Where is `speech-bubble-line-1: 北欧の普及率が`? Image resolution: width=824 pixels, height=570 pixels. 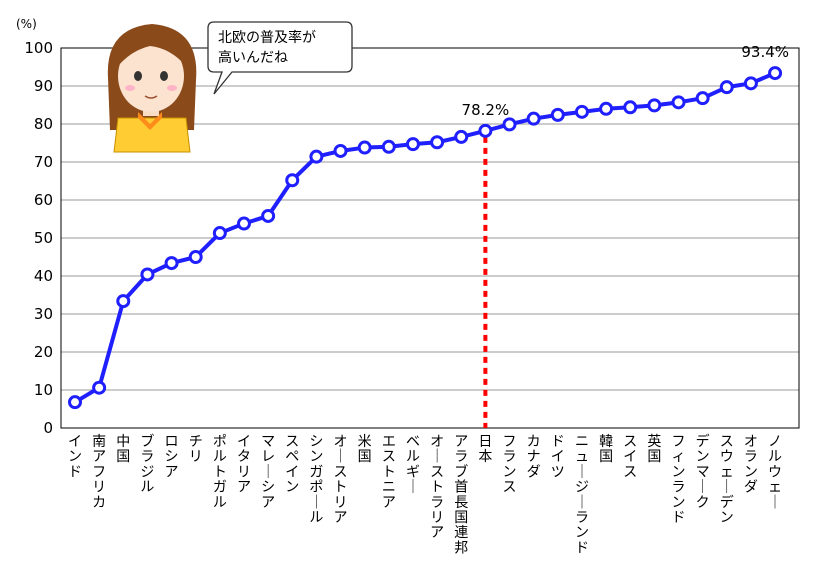 speech-bubble-line-1: 北欧の普及率が is located at coordinates (267, 37).